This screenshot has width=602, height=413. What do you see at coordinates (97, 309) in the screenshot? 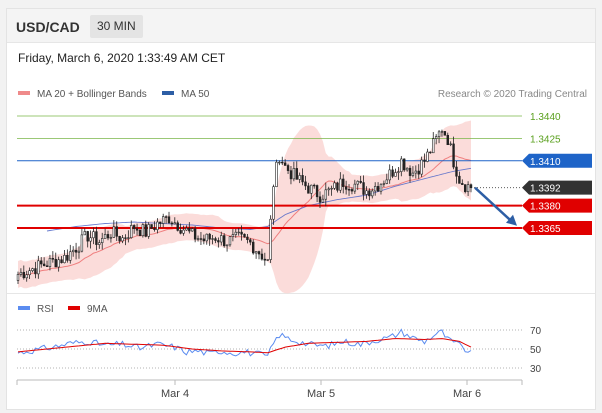
I see `legend-9ma-label: 9MA` at bounding box center [97, 309].